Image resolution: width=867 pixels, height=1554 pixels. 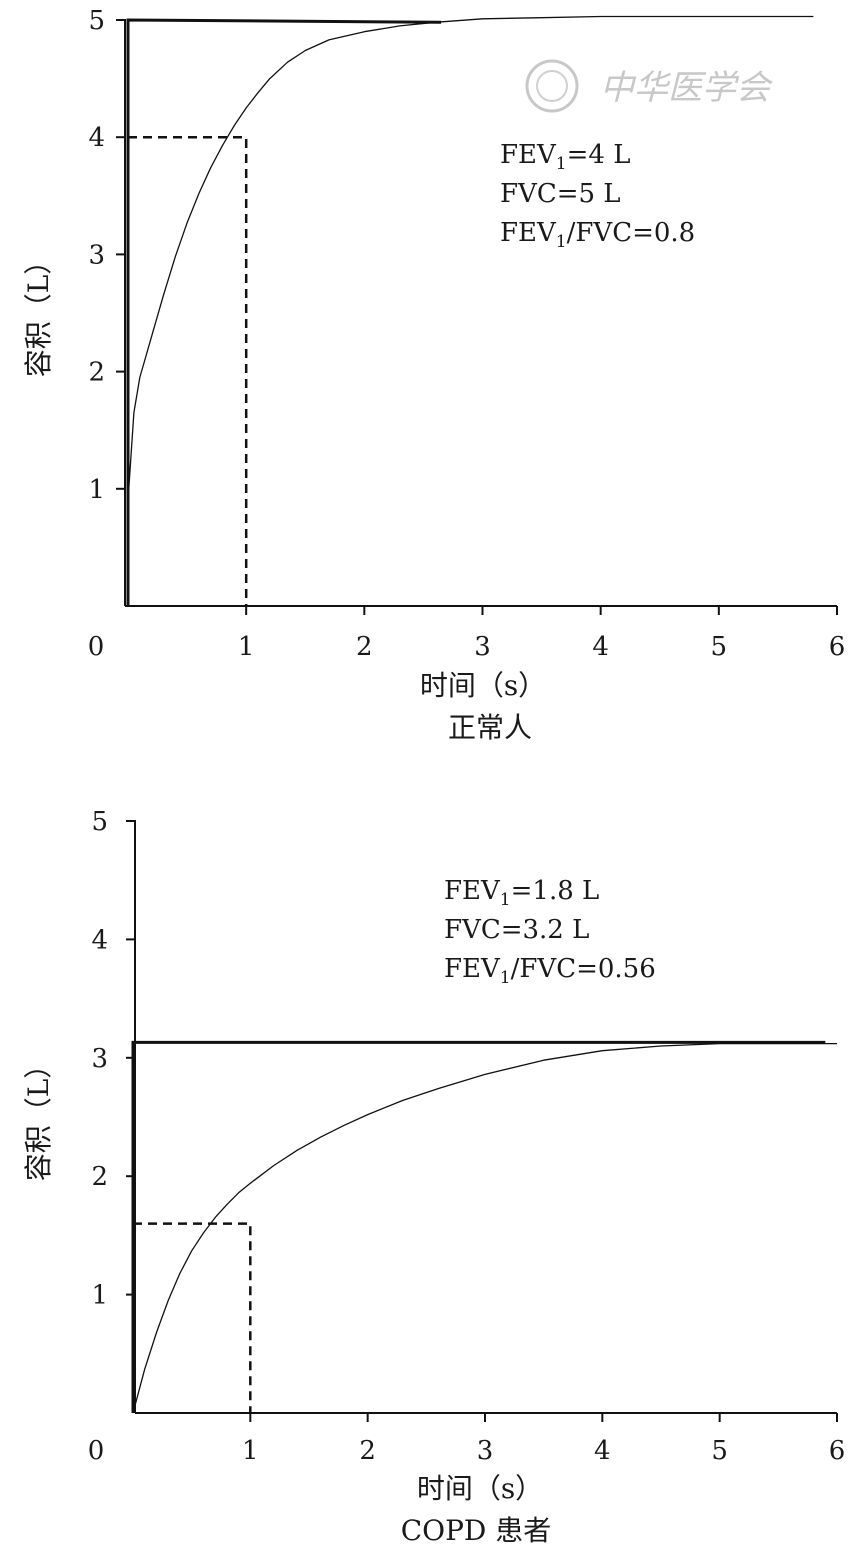 What do you see at coordinates (284, 312) in the screenshot?
I see `series-thick-line` at bounding box center [284, 312].